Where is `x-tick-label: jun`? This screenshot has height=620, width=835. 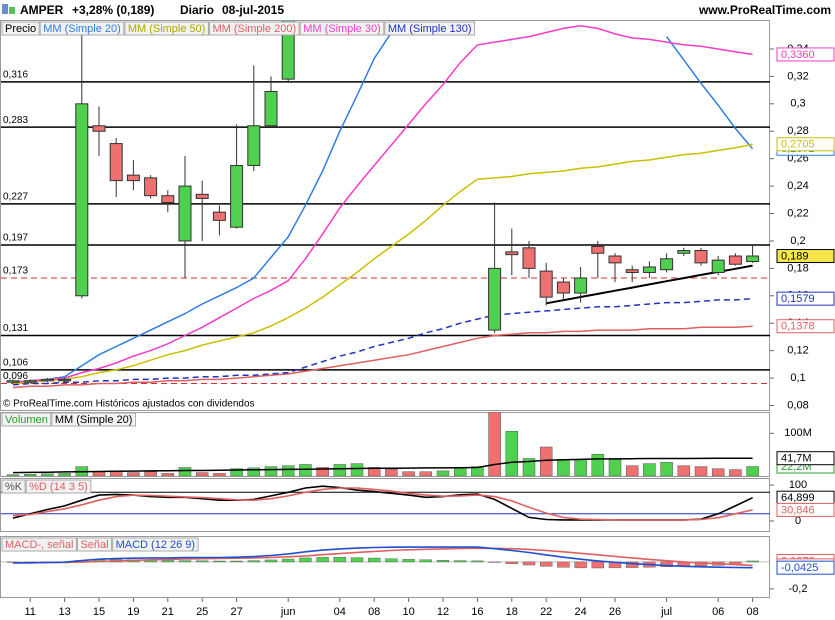 x-tick-label: jun is located at coordinates (288, 612).